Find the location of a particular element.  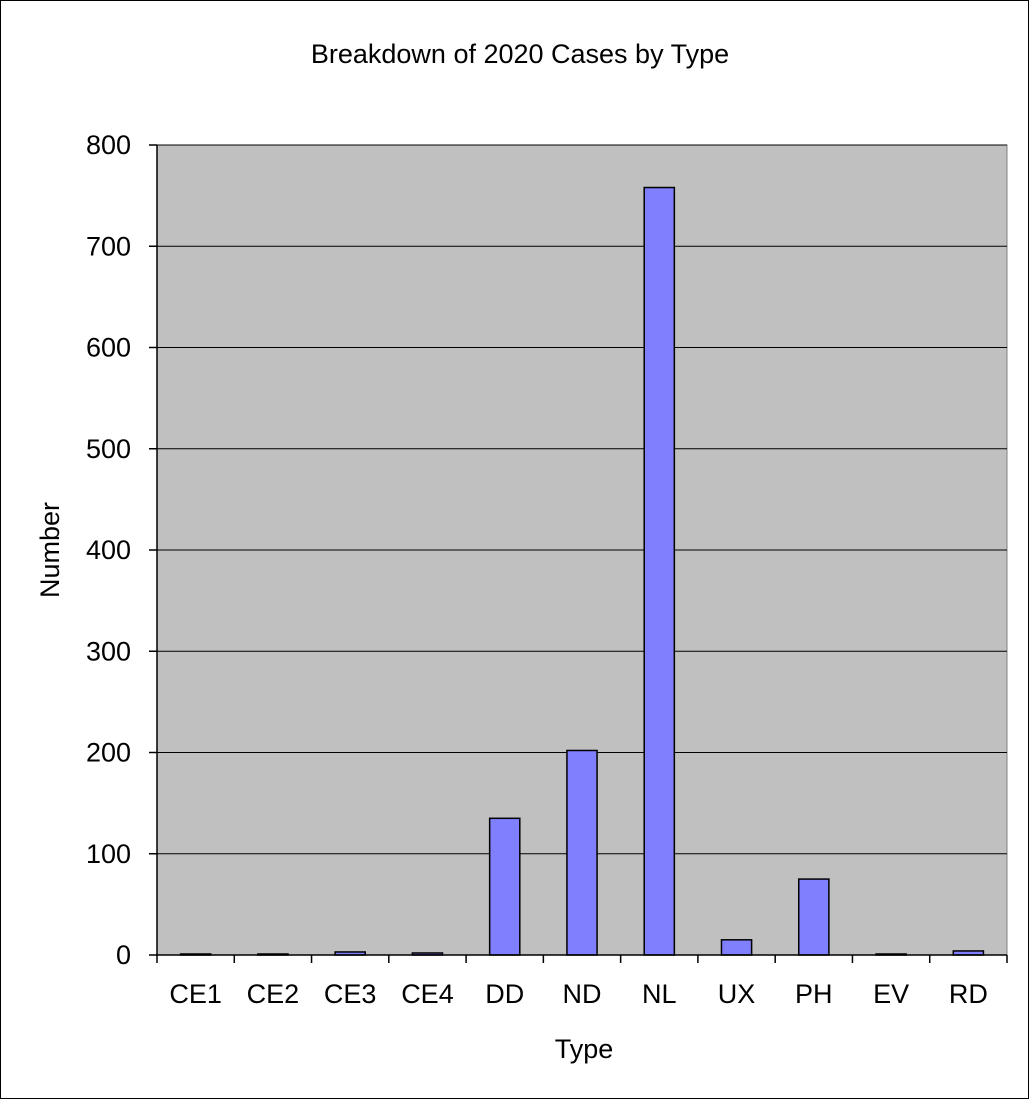

y-tick-label: 300 is located at coordinates (108, 651).